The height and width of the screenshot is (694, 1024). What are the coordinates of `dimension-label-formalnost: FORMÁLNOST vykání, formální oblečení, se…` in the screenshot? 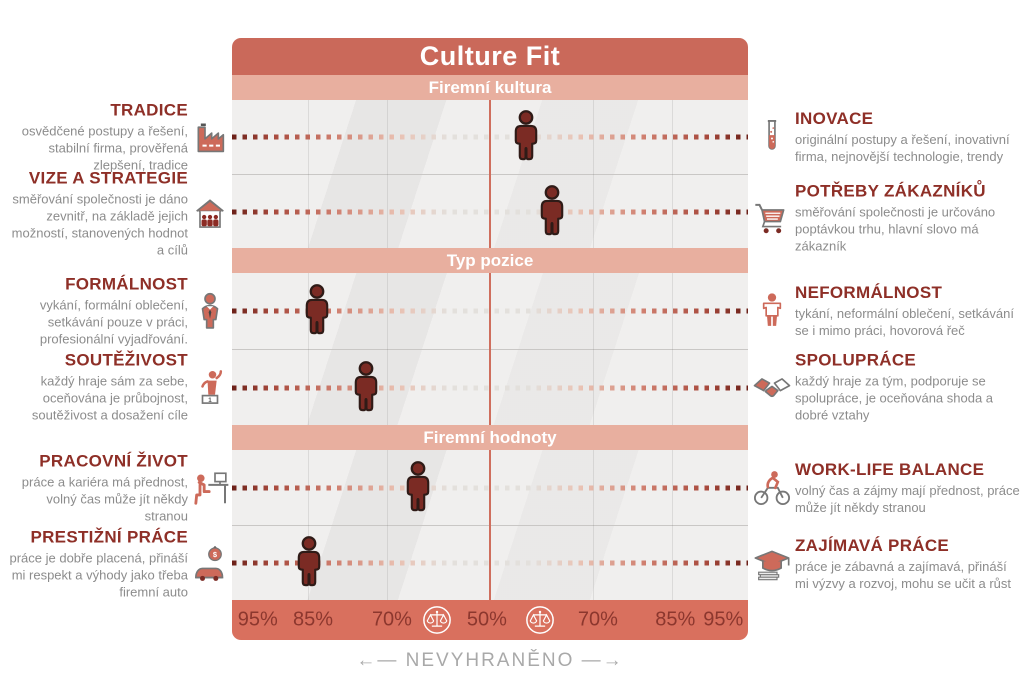 It's located at (116, 310).